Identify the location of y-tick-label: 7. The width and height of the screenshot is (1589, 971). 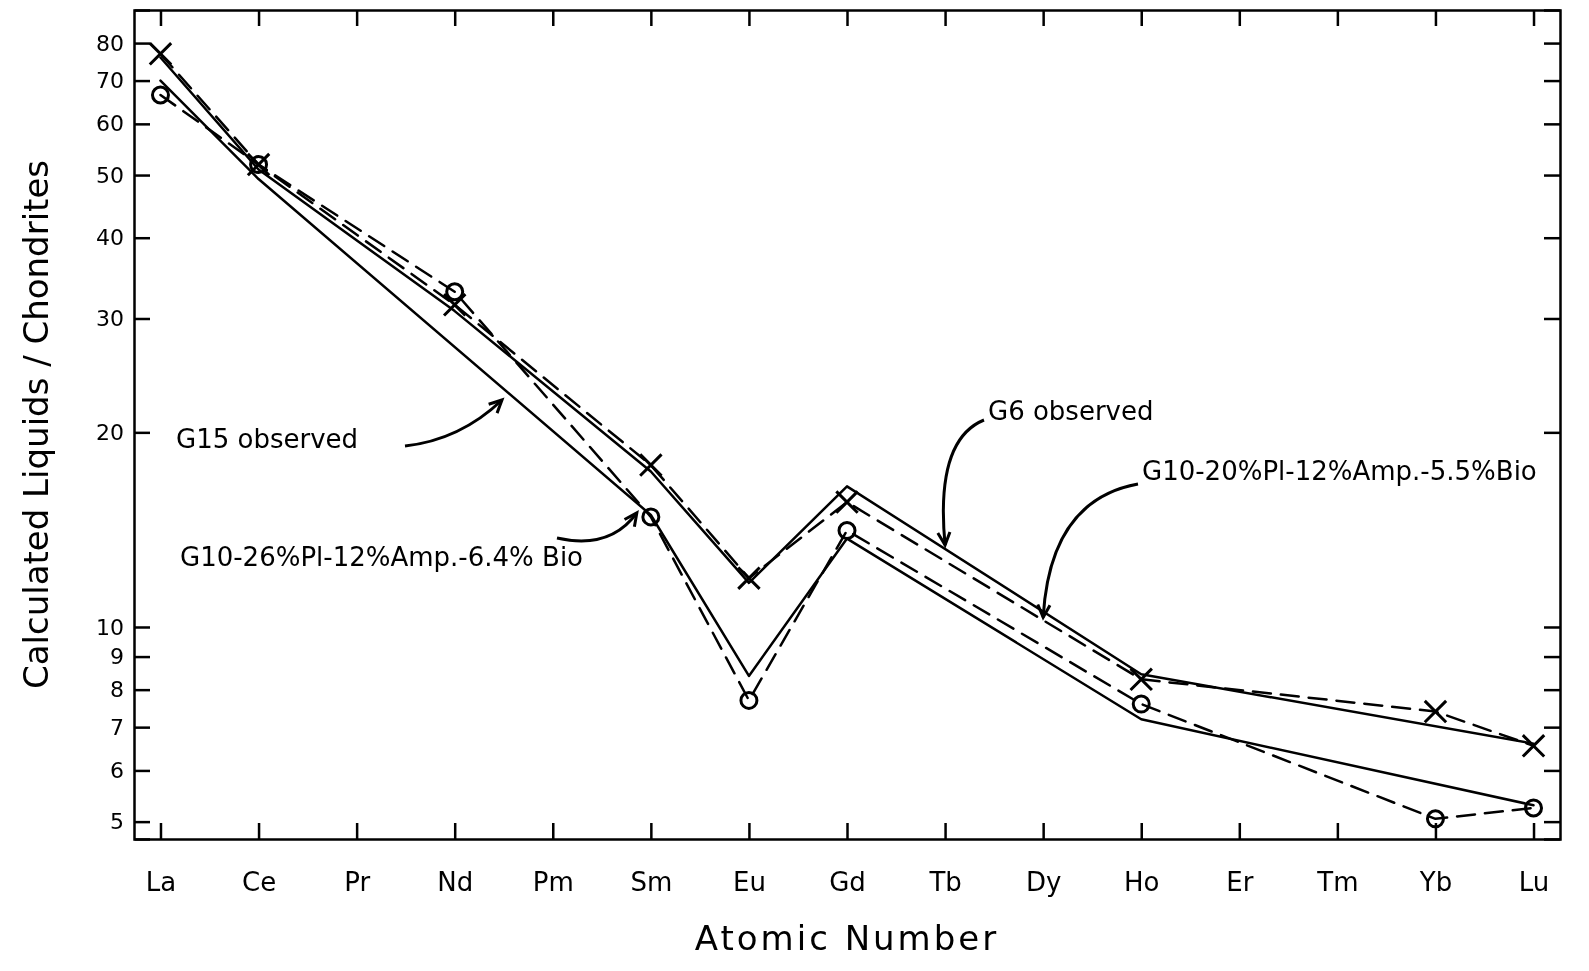
(117, 727).